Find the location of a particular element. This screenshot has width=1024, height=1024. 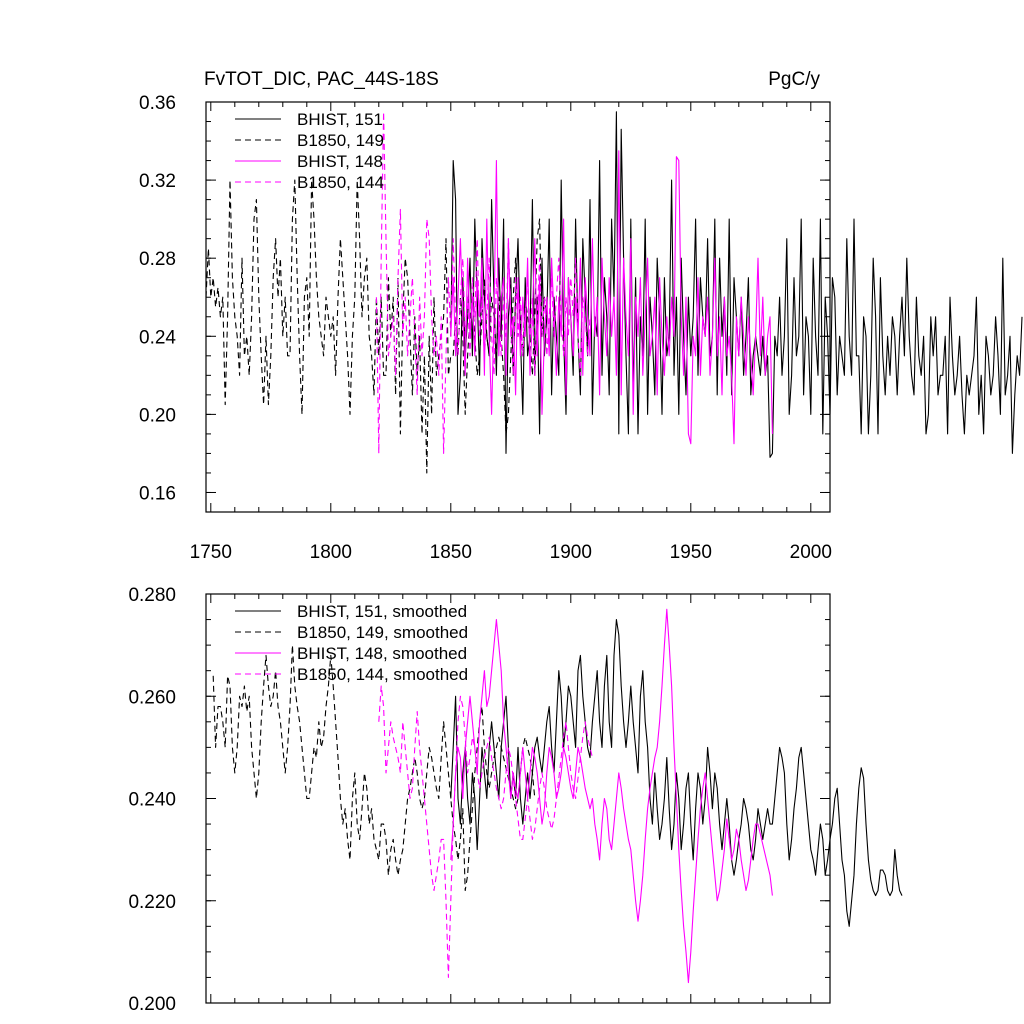

y-tick-label: 0.32 is located at coordinates (157, 181).